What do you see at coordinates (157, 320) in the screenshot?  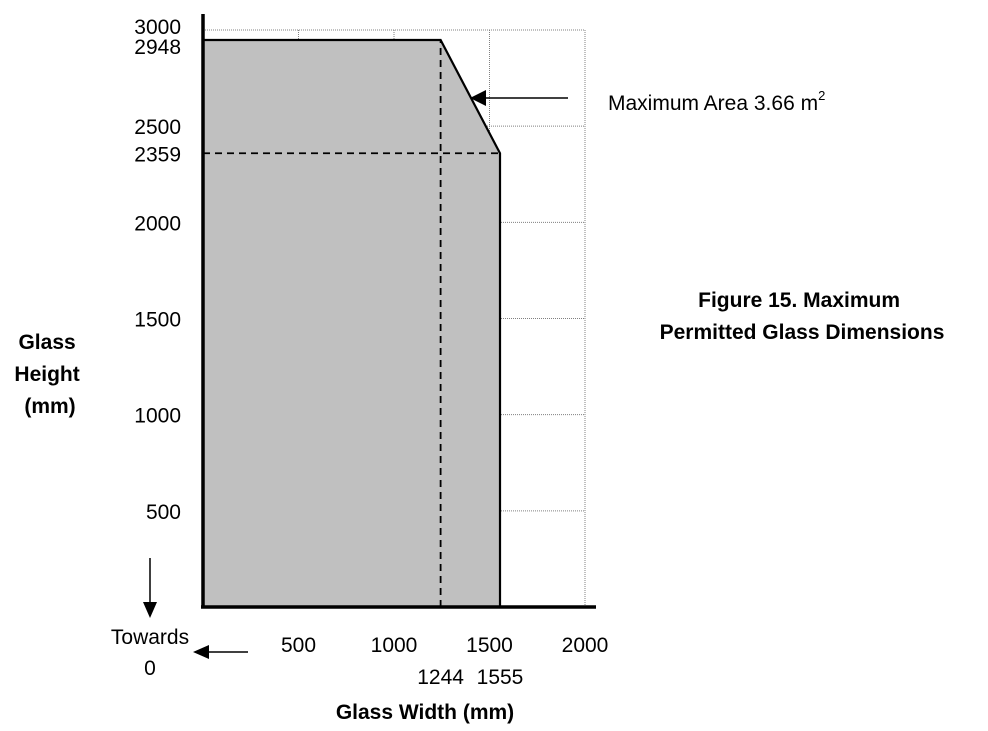 I see `y-tick-label: 1500` at bounding box center [157, 320].